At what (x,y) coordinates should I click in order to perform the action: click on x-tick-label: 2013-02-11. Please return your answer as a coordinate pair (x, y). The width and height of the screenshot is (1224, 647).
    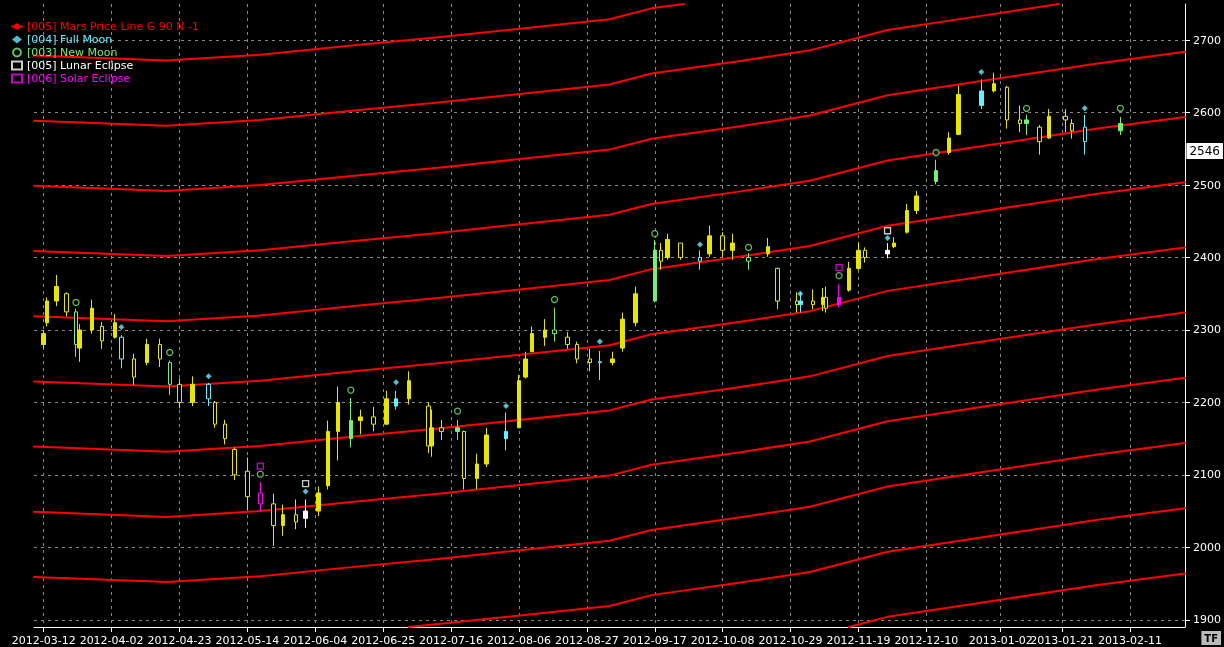
    Looking at the image, I should click on (1130, 640).